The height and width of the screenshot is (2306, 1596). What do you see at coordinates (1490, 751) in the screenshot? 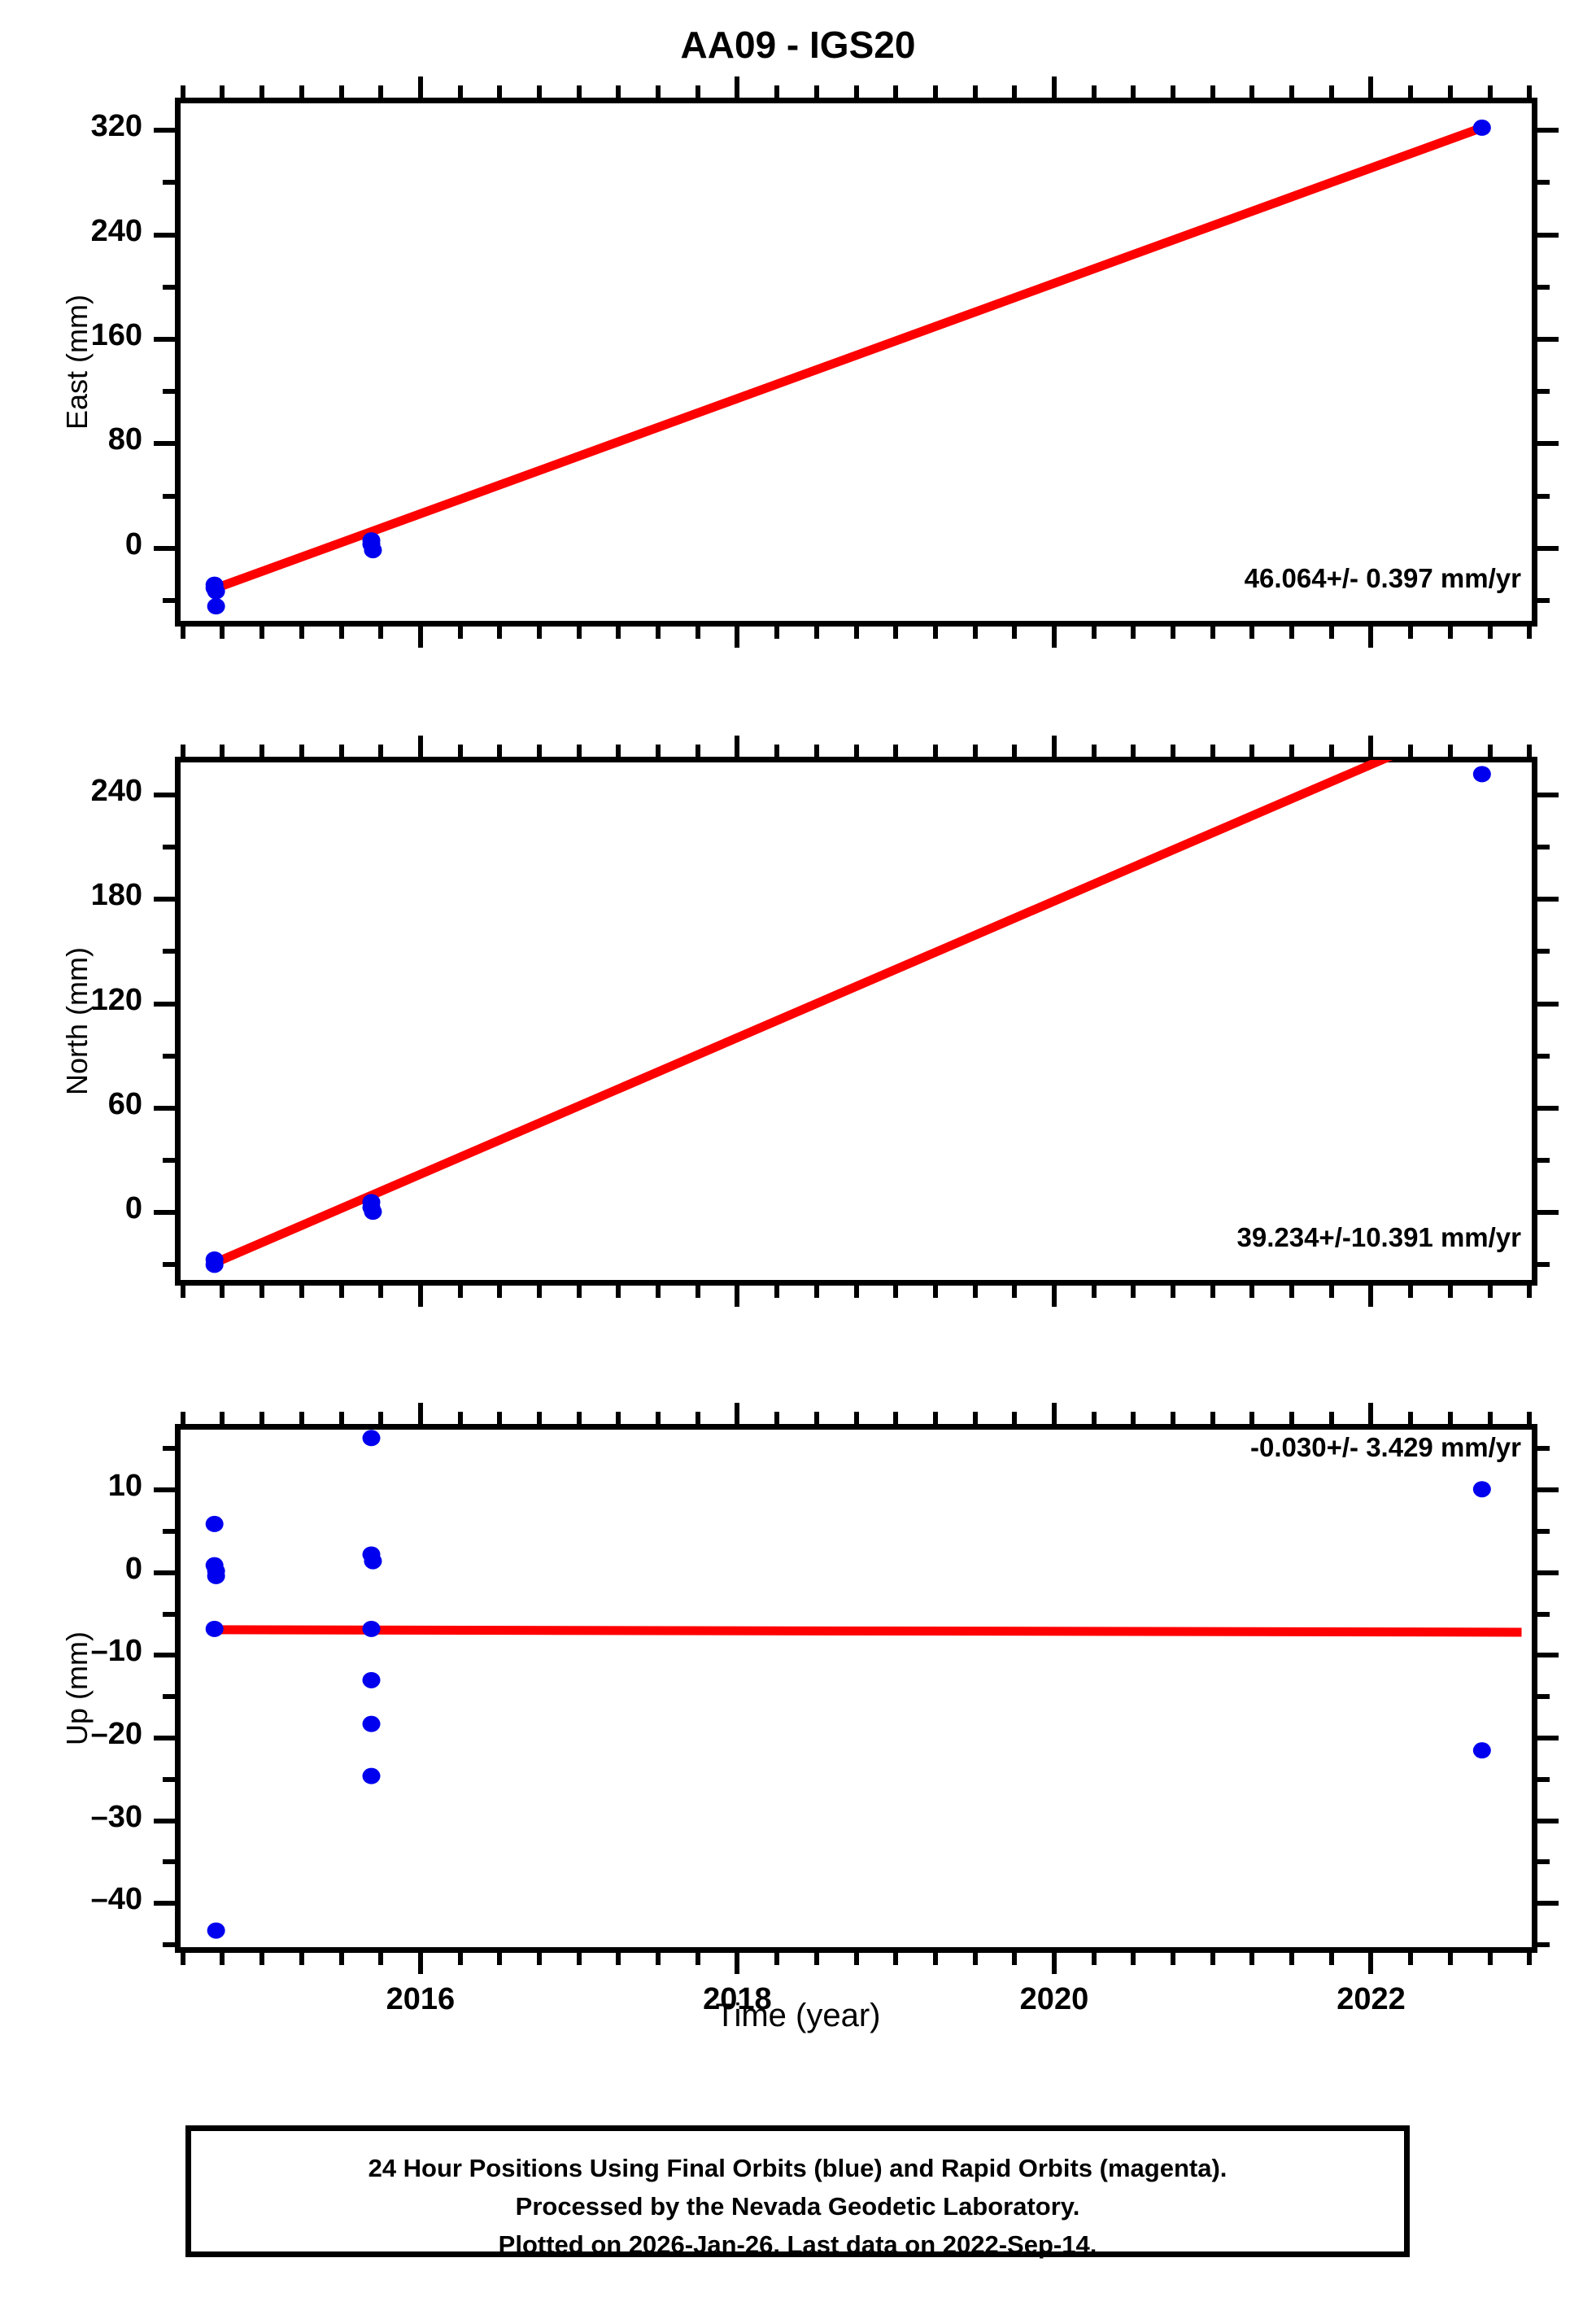
I see `xtick-mark-top-north-2022.75` at bounding box center [1490, 751].